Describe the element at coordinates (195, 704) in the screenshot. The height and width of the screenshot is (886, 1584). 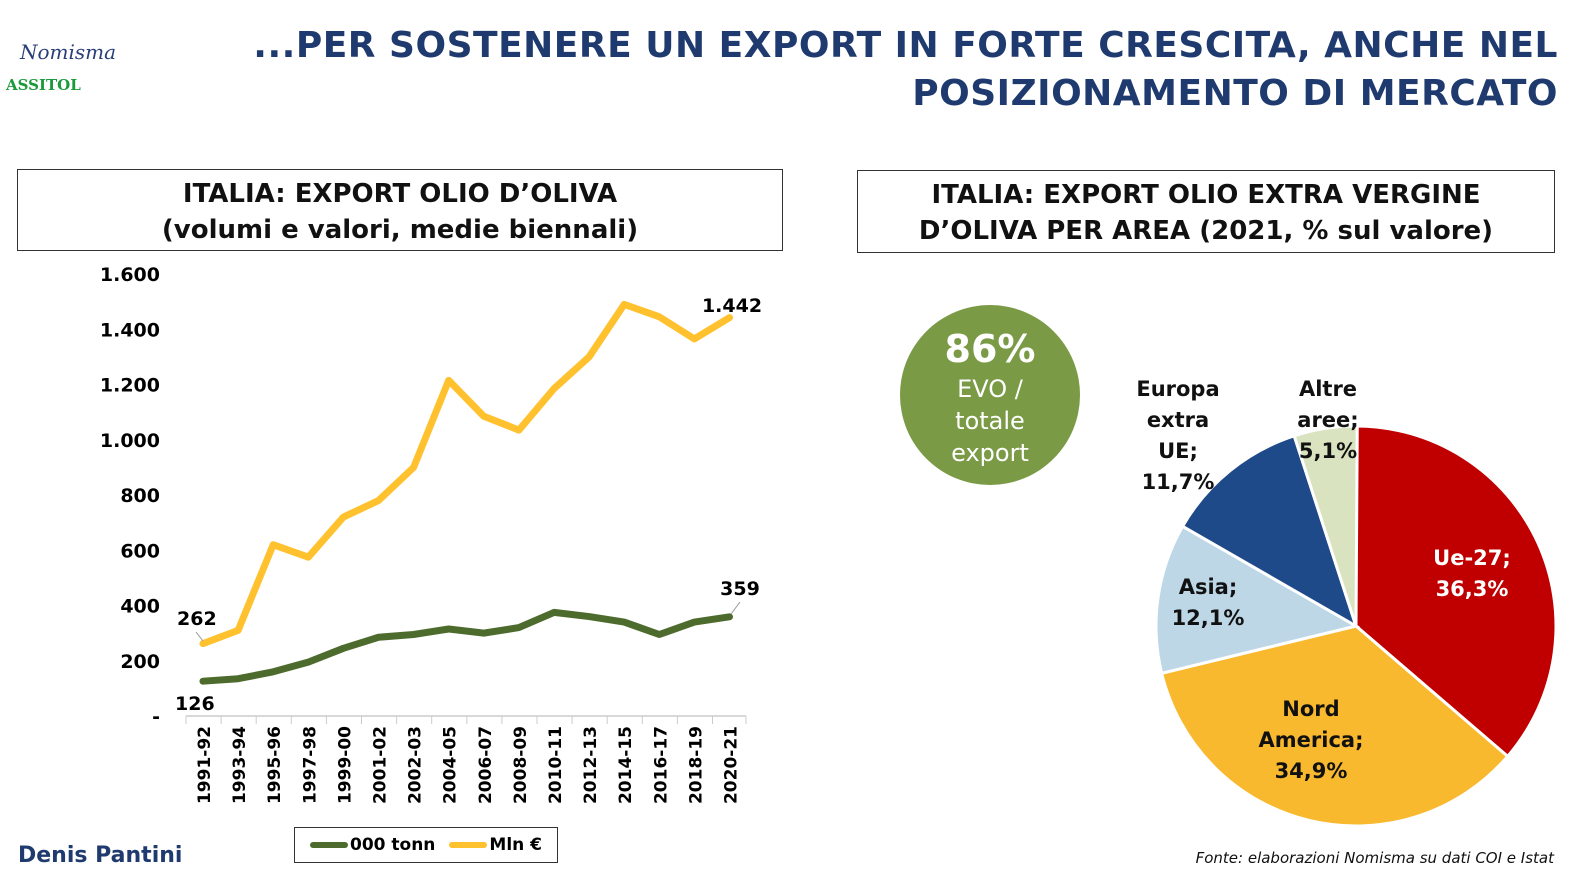
I see `data-label-first-tonn: 126` at that location.